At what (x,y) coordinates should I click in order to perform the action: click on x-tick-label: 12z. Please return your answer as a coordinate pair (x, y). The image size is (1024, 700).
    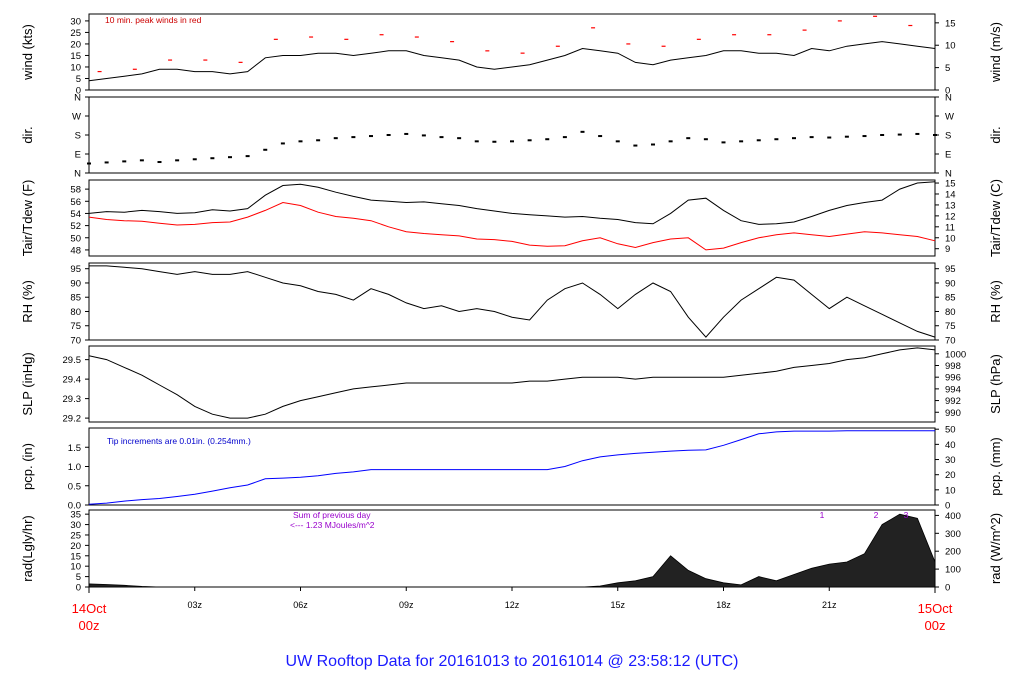
    Looking at the image, I should click on (512, 605).